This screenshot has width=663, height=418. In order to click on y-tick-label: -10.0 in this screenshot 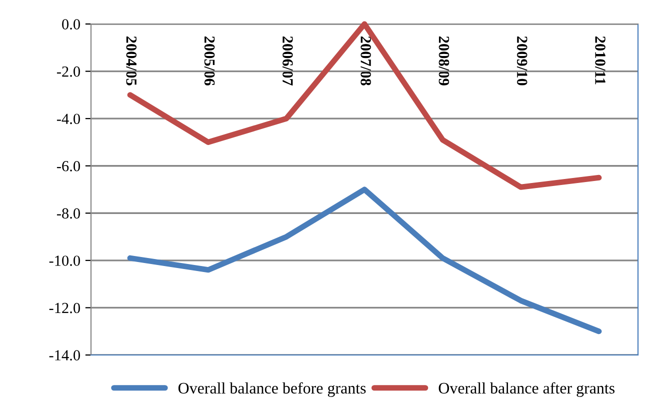, I will do `click(64, 261)`.